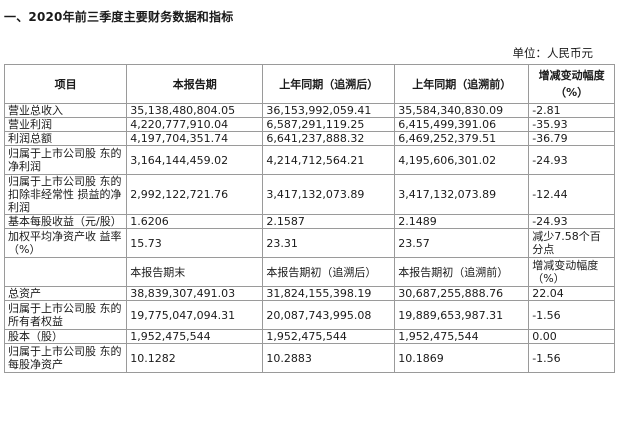 This screenshot has height=423, width=635. I want to click on header-change-pct: 增减变动幅度（%）, so click(571, 84).